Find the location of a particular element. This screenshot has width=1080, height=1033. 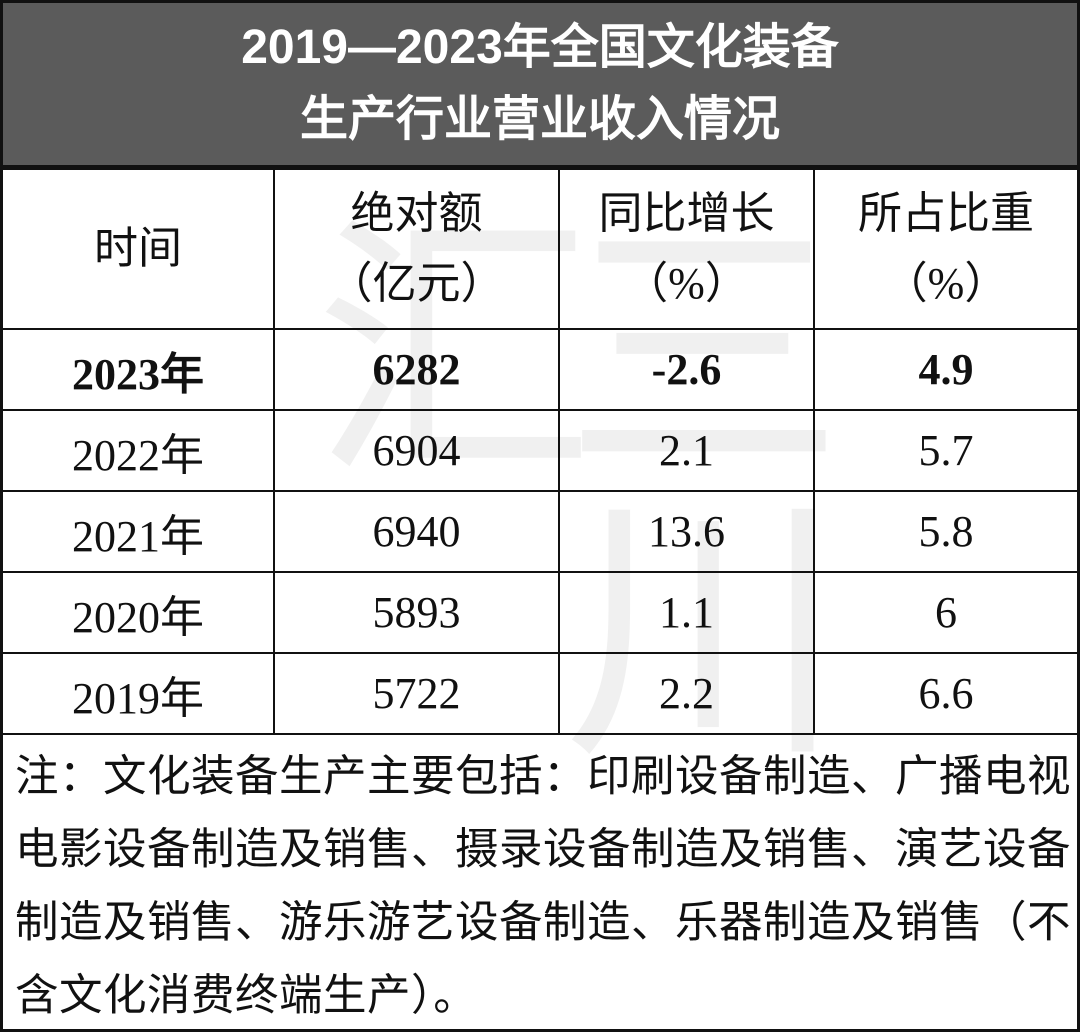

table-cell: 2020年 is located at coordinates (139, 612).